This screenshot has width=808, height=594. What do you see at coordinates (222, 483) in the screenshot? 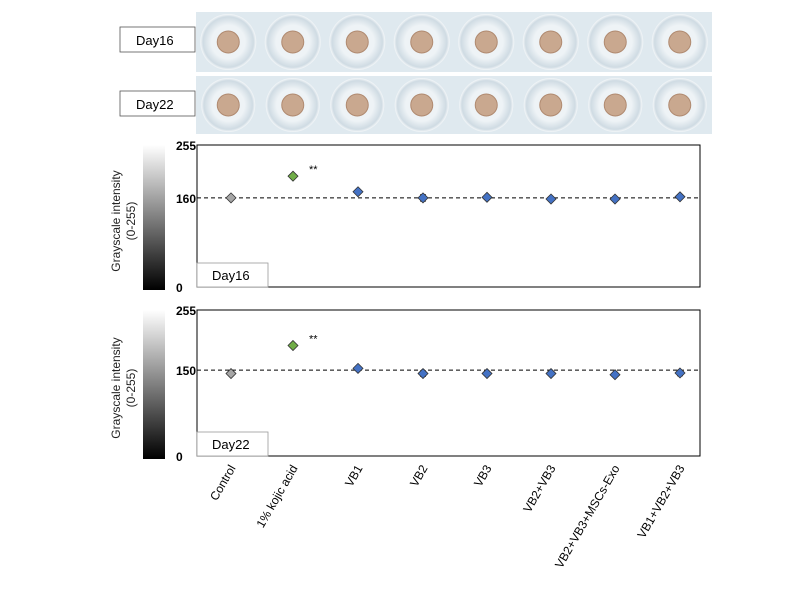
I see `x-tick-label: Control` at bounding box center [222, 483].